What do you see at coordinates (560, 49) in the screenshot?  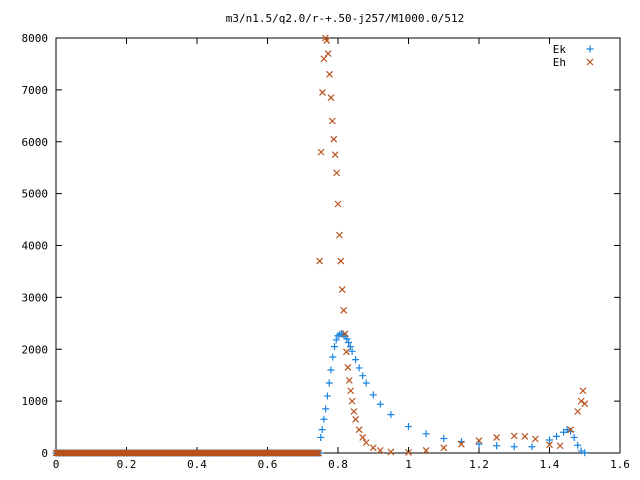 I see `legend-label-ek: Ek` at bounding box center [560, 49].